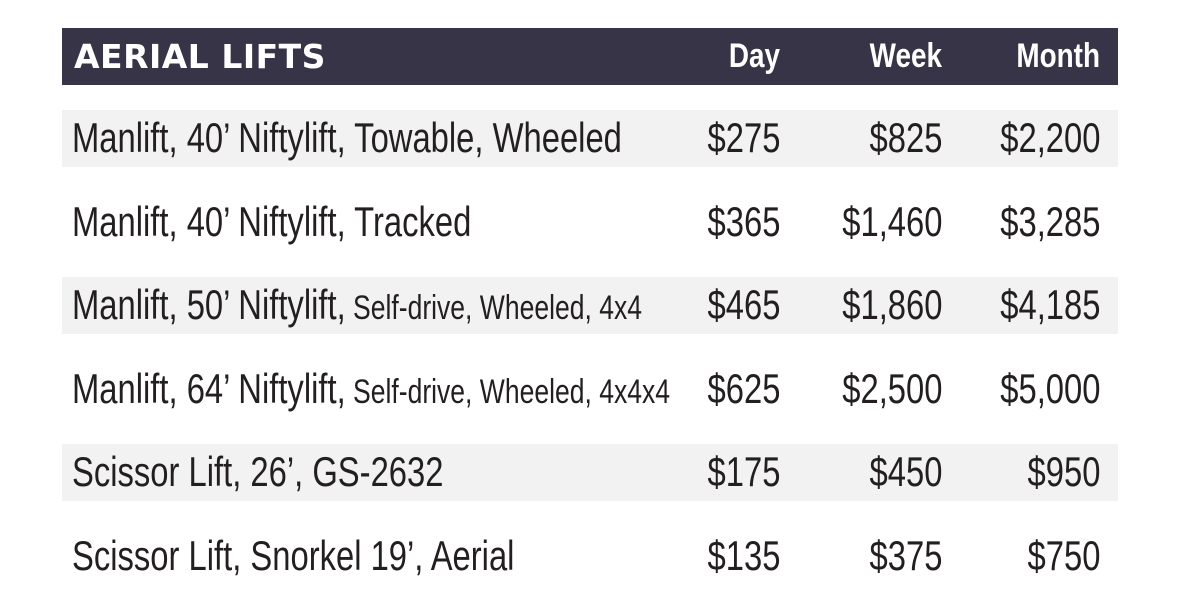 The width and height of the screenshot is (1200, 613). What do you see at coordinates (1049, 388) in the screenshot?
I see `price-month: $5,000` at bounding box center [1049, 388].